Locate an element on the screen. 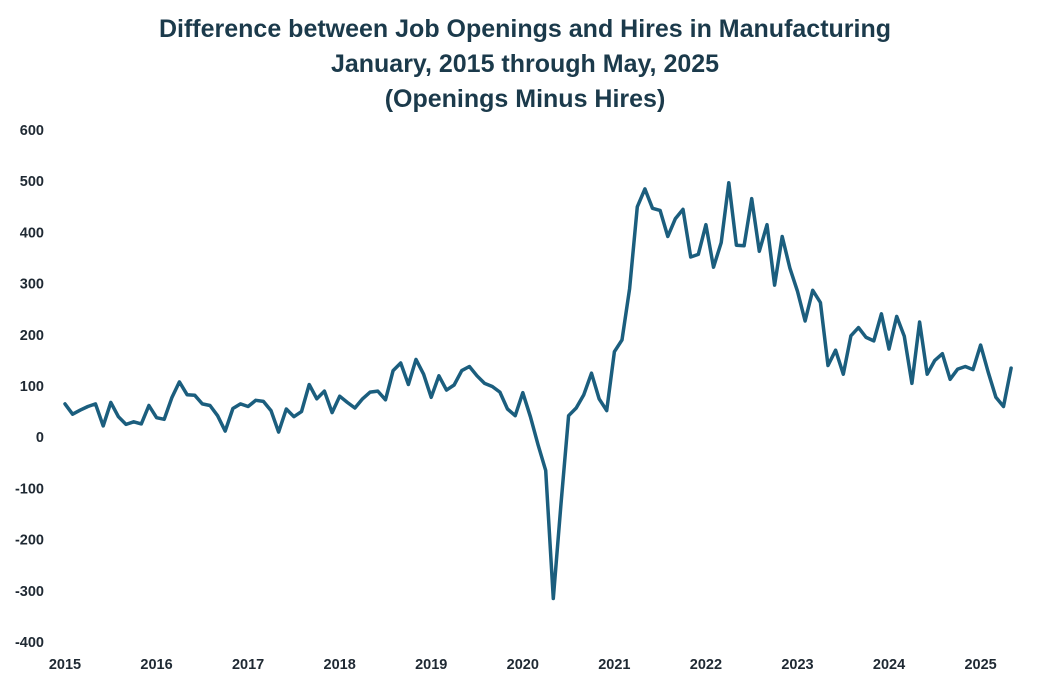  x-tick-label: 2019 is located at coordinates (431, 665).